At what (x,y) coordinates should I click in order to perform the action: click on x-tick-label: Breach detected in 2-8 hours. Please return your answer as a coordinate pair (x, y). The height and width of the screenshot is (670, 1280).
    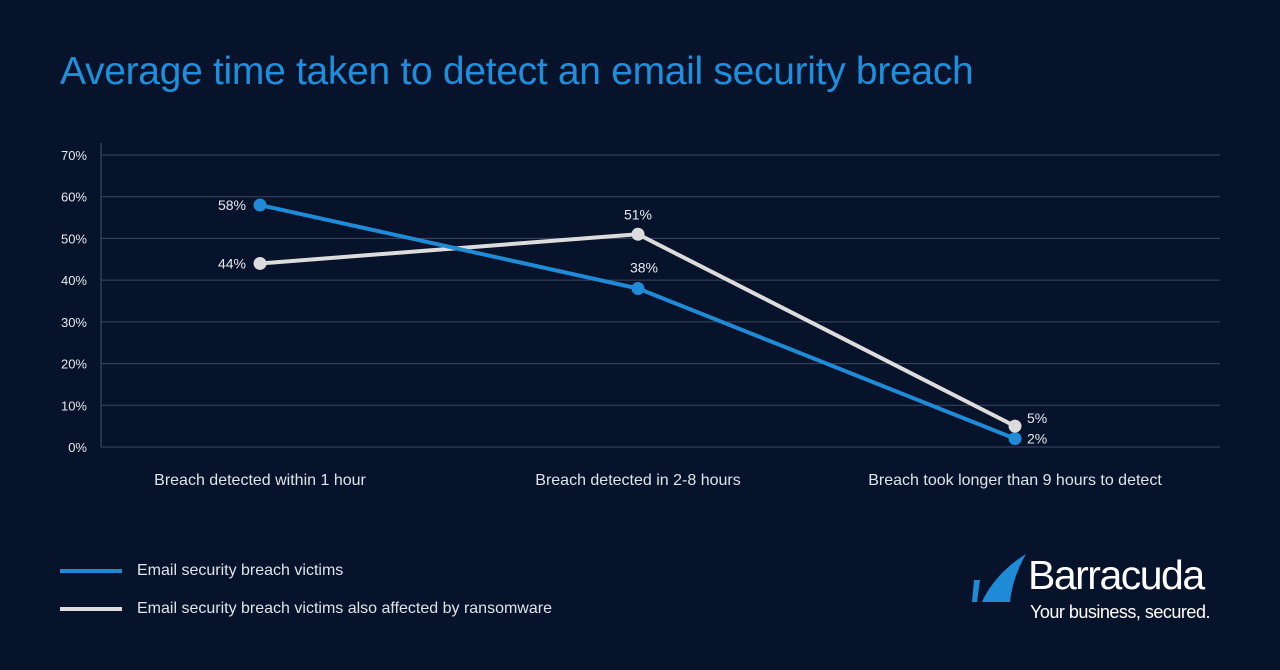
    Looking at the image, I should click on (637, 480).